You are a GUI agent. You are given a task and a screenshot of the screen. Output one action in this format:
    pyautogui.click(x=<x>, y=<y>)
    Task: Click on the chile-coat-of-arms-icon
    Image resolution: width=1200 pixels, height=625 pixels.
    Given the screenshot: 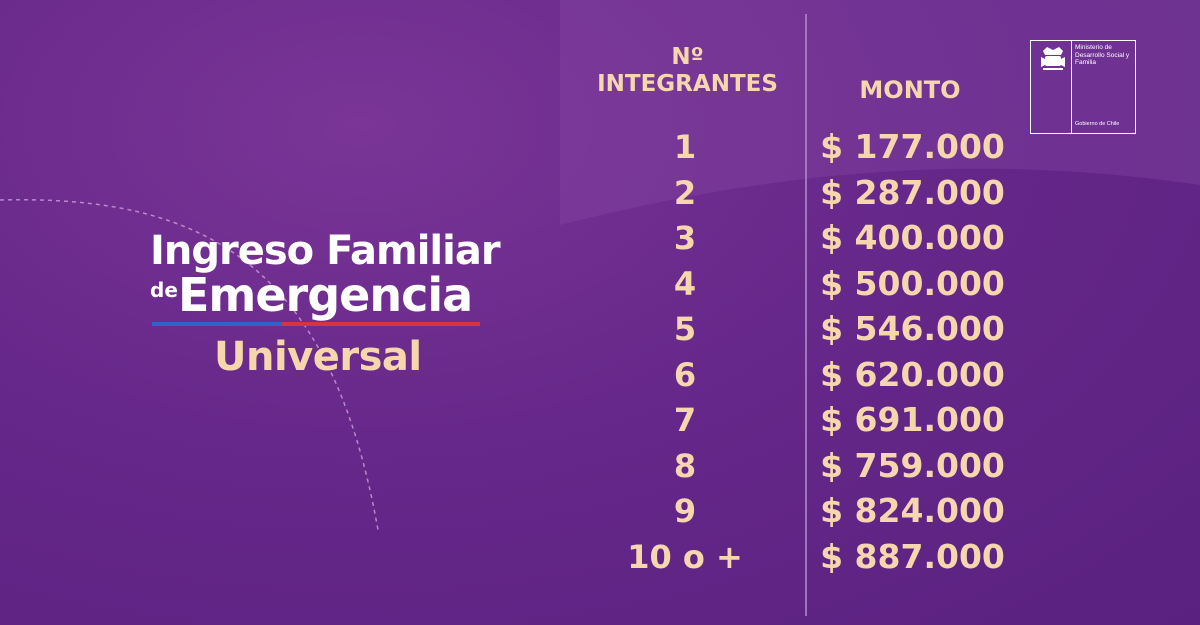 What is the action you would take?
    pyautogui.click(x=1053, y=58)
    